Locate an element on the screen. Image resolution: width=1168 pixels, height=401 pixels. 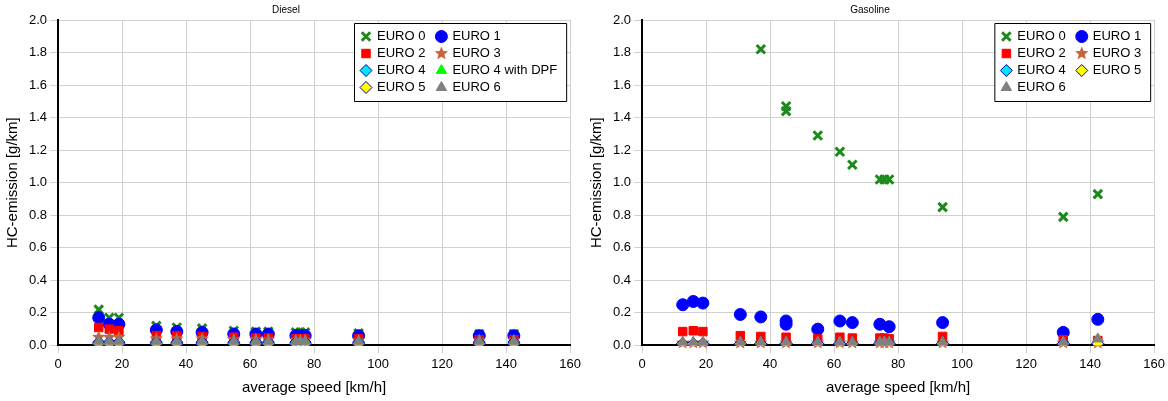
legend-label: EURO 4 with DPF is located at coordinates (505, 70).